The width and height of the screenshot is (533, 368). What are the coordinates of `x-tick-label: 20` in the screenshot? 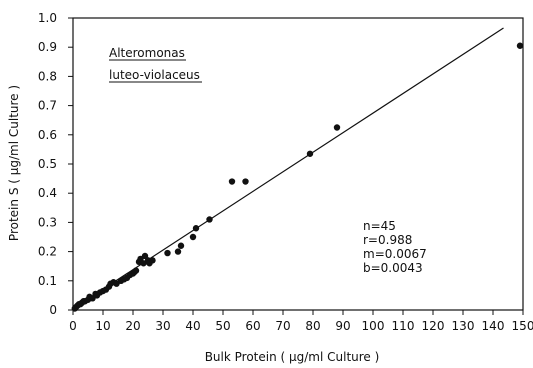 It's located at (132, 326).